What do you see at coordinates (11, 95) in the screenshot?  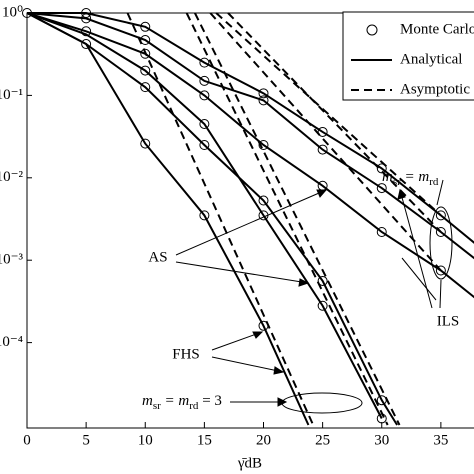 I see `y-tick-label: 10⁻¹` at bounding box center [11, 95].